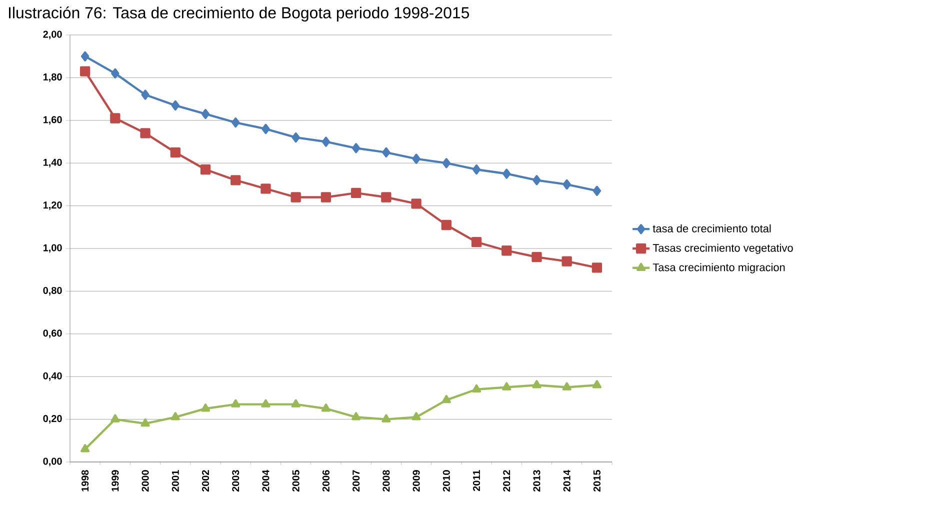  I want to click on x-tick-label: 2015, so click(596, 481).